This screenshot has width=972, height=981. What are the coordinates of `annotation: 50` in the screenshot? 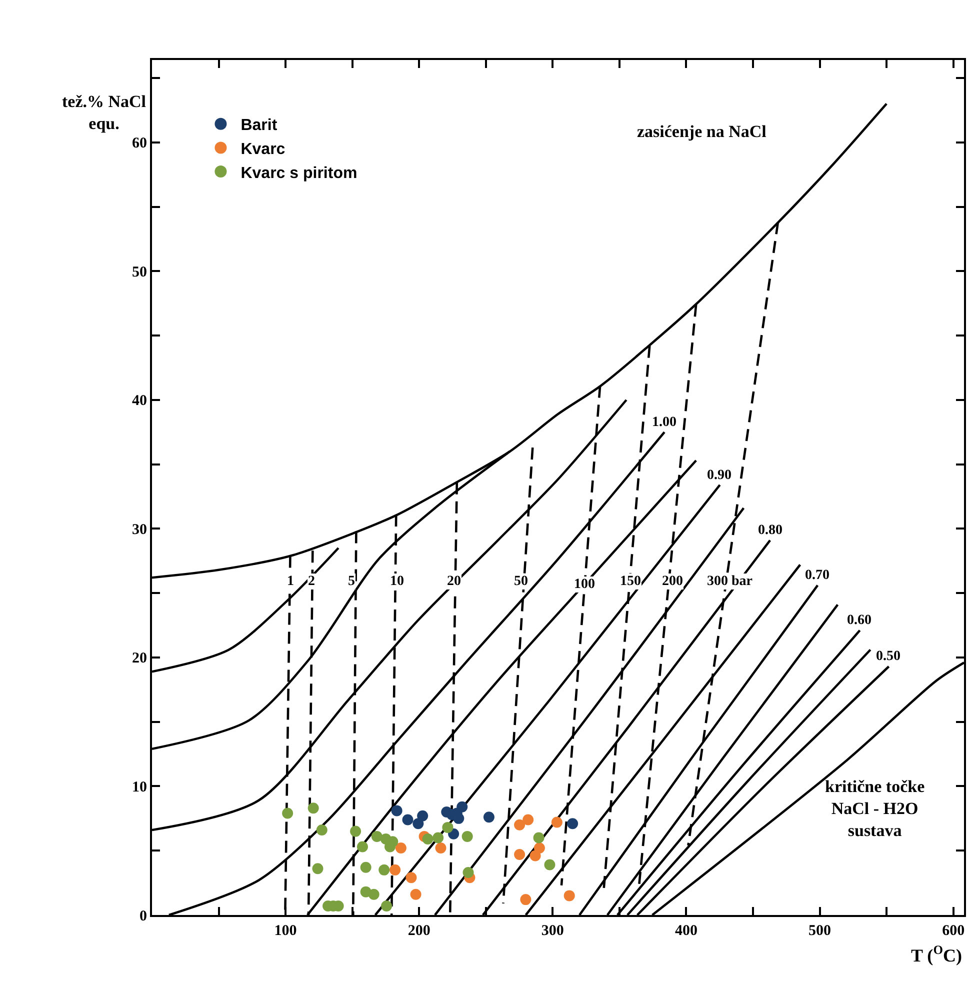 It's located at (521, 581).